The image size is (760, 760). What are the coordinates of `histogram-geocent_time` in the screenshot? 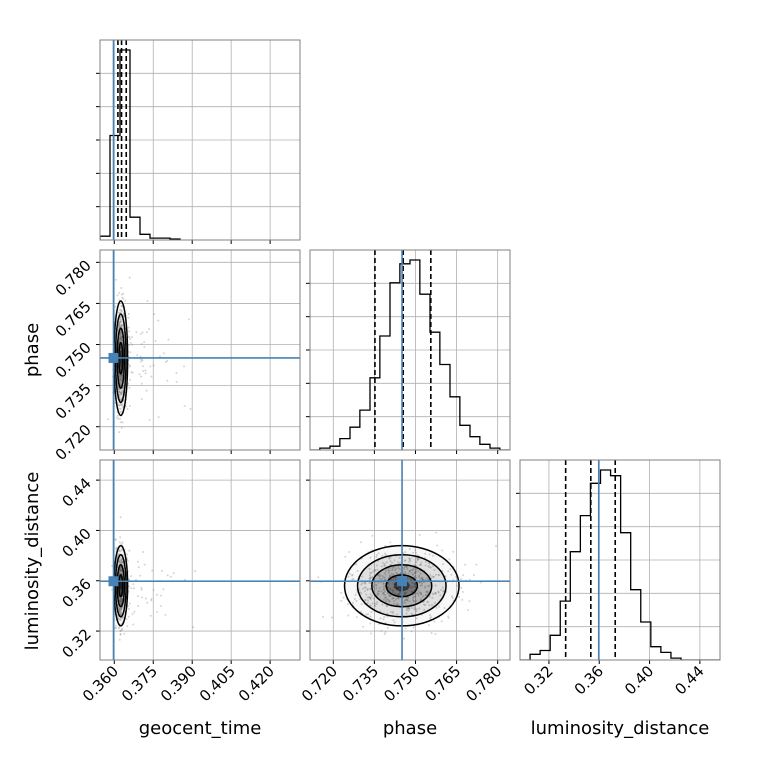 It's located at (140, 144).